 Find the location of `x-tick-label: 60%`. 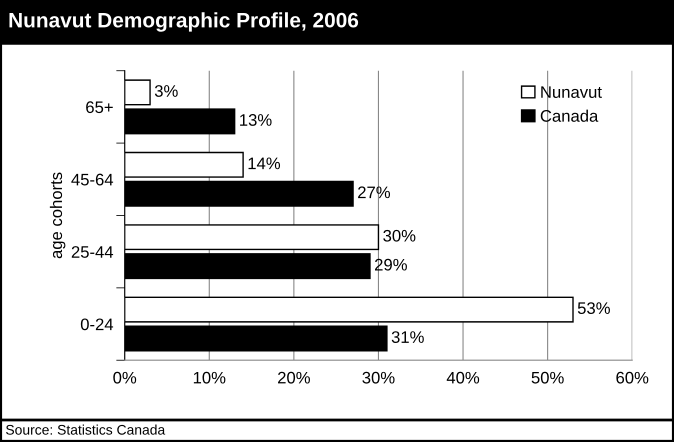

x-tick-label: 60% is located at coordinates (632, 378).